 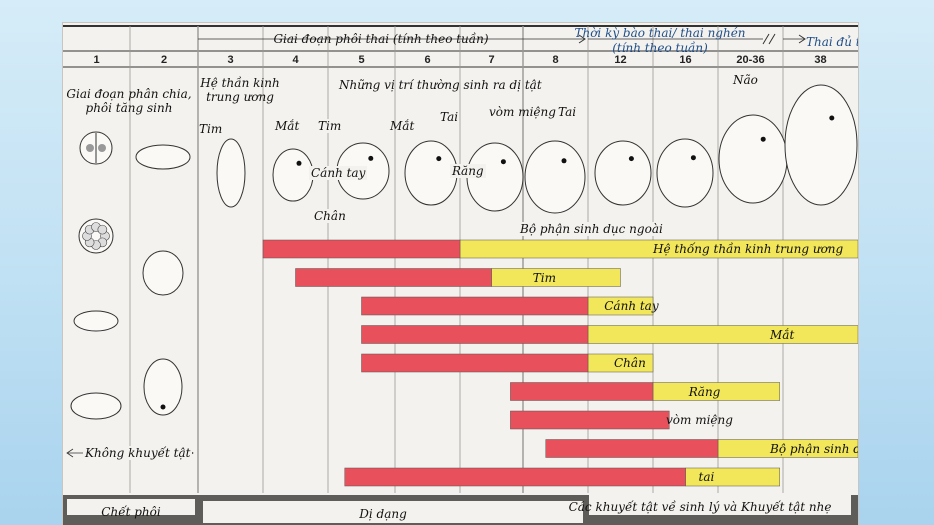 What do you see at coordinates (491, 60) in the screenshot?
I see `week-number: 7` at bounding box center [491, 60].